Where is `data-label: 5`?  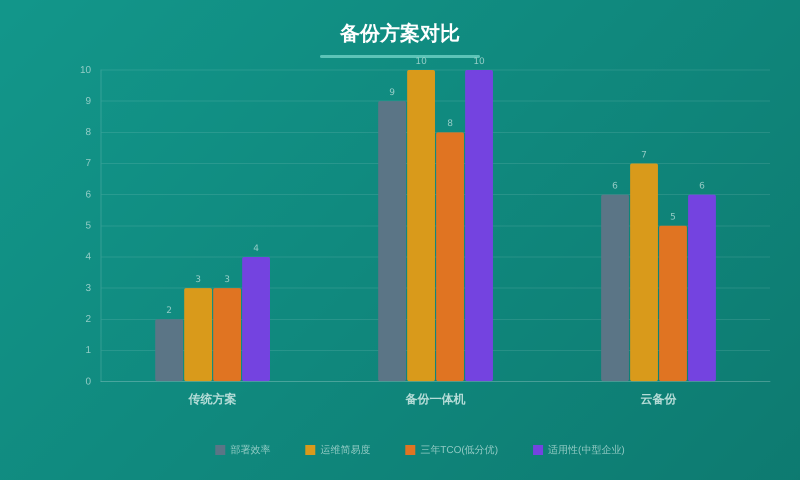 data-label: 5 is located at coordinates (673, 217).